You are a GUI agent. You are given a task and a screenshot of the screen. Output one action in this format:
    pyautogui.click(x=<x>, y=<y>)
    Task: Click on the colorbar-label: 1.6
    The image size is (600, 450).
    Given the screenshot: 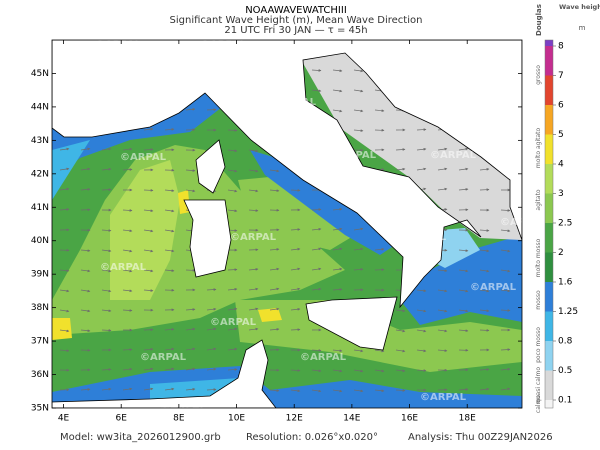 What is the action you would take?
    pyautogui.click(x=565, y=283)
    